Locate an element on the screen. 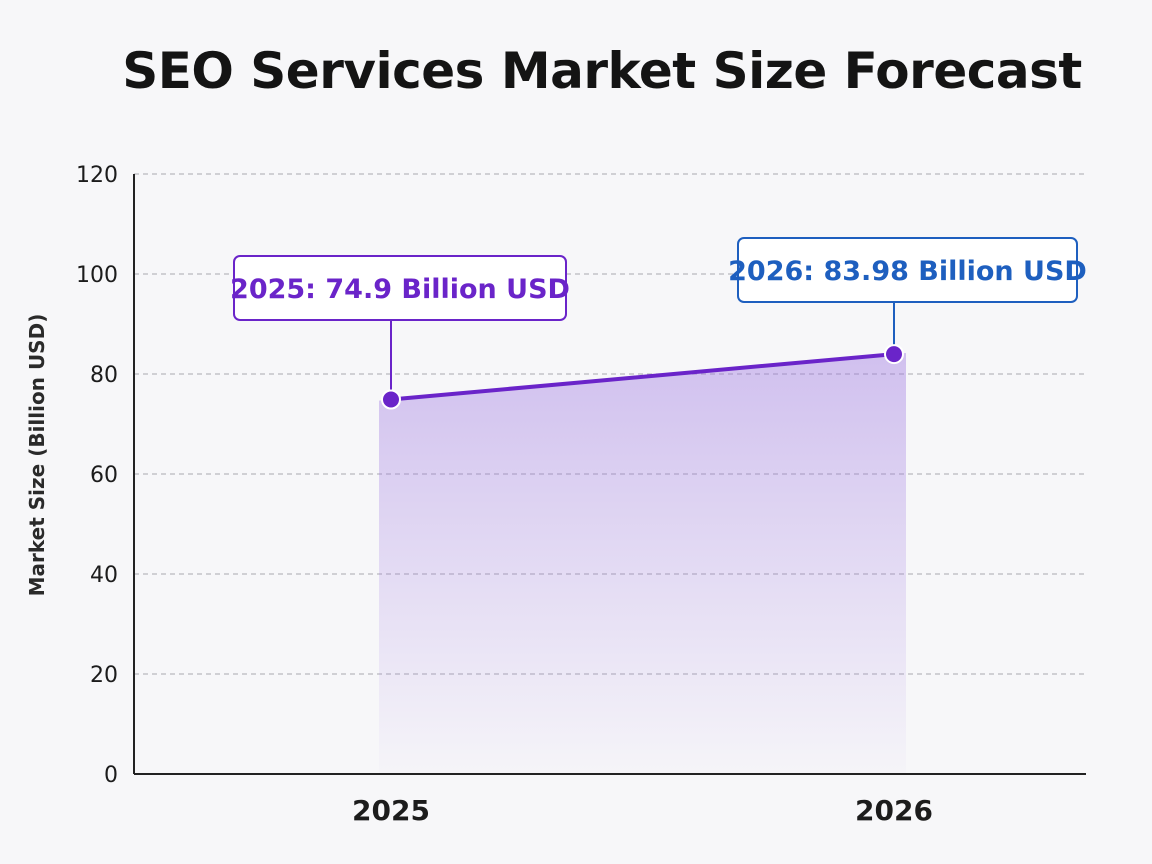  y-tick-label: 60 is located at coordinates (104, 475).